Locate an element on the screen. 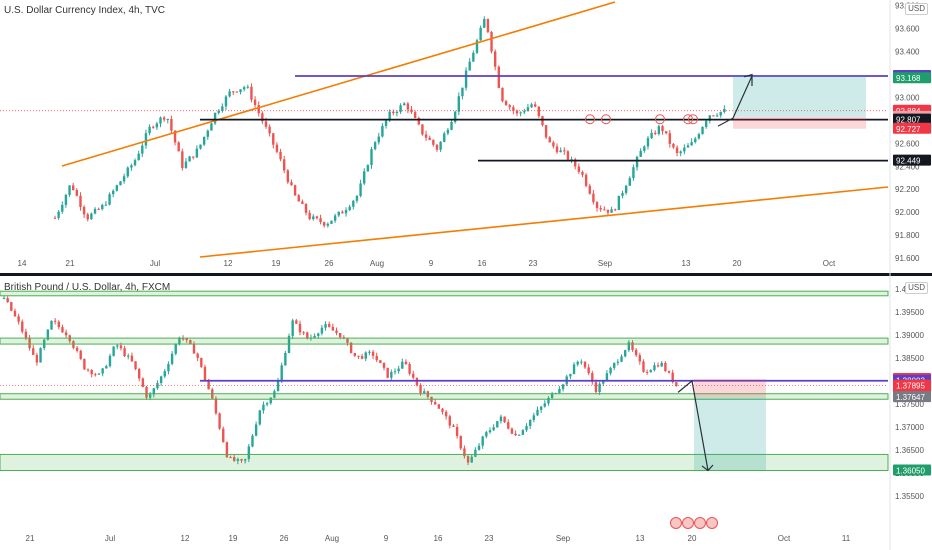  time-tick-label: 16 is located at coordinates (438, 538).